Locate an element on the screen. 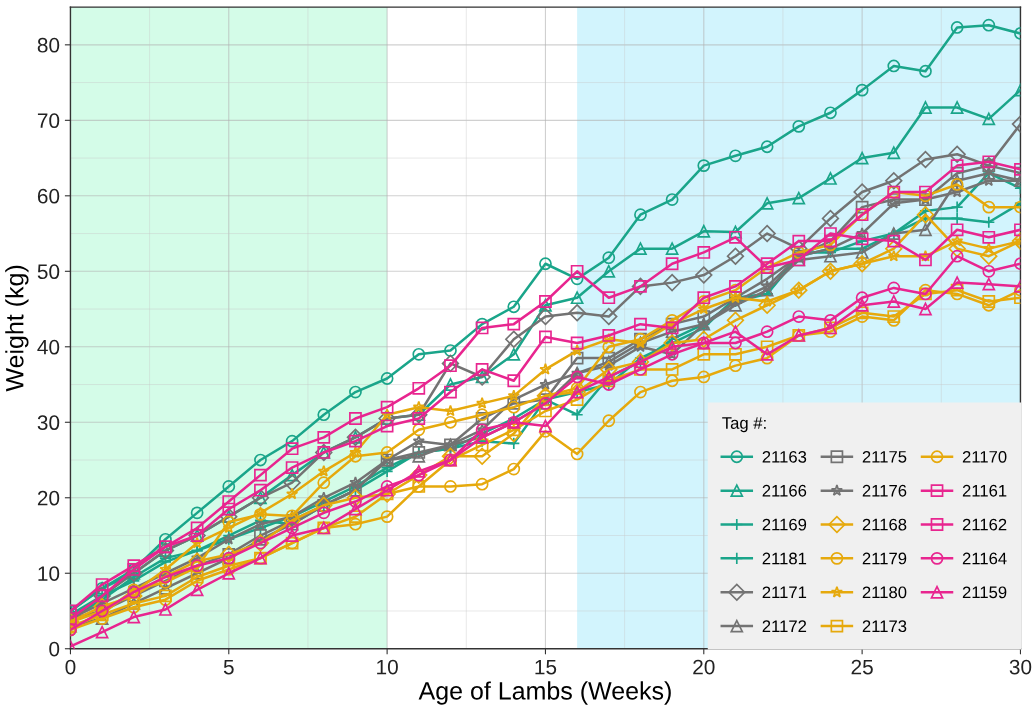  x-tick-label: 25 is located at coordinates (862, 667).